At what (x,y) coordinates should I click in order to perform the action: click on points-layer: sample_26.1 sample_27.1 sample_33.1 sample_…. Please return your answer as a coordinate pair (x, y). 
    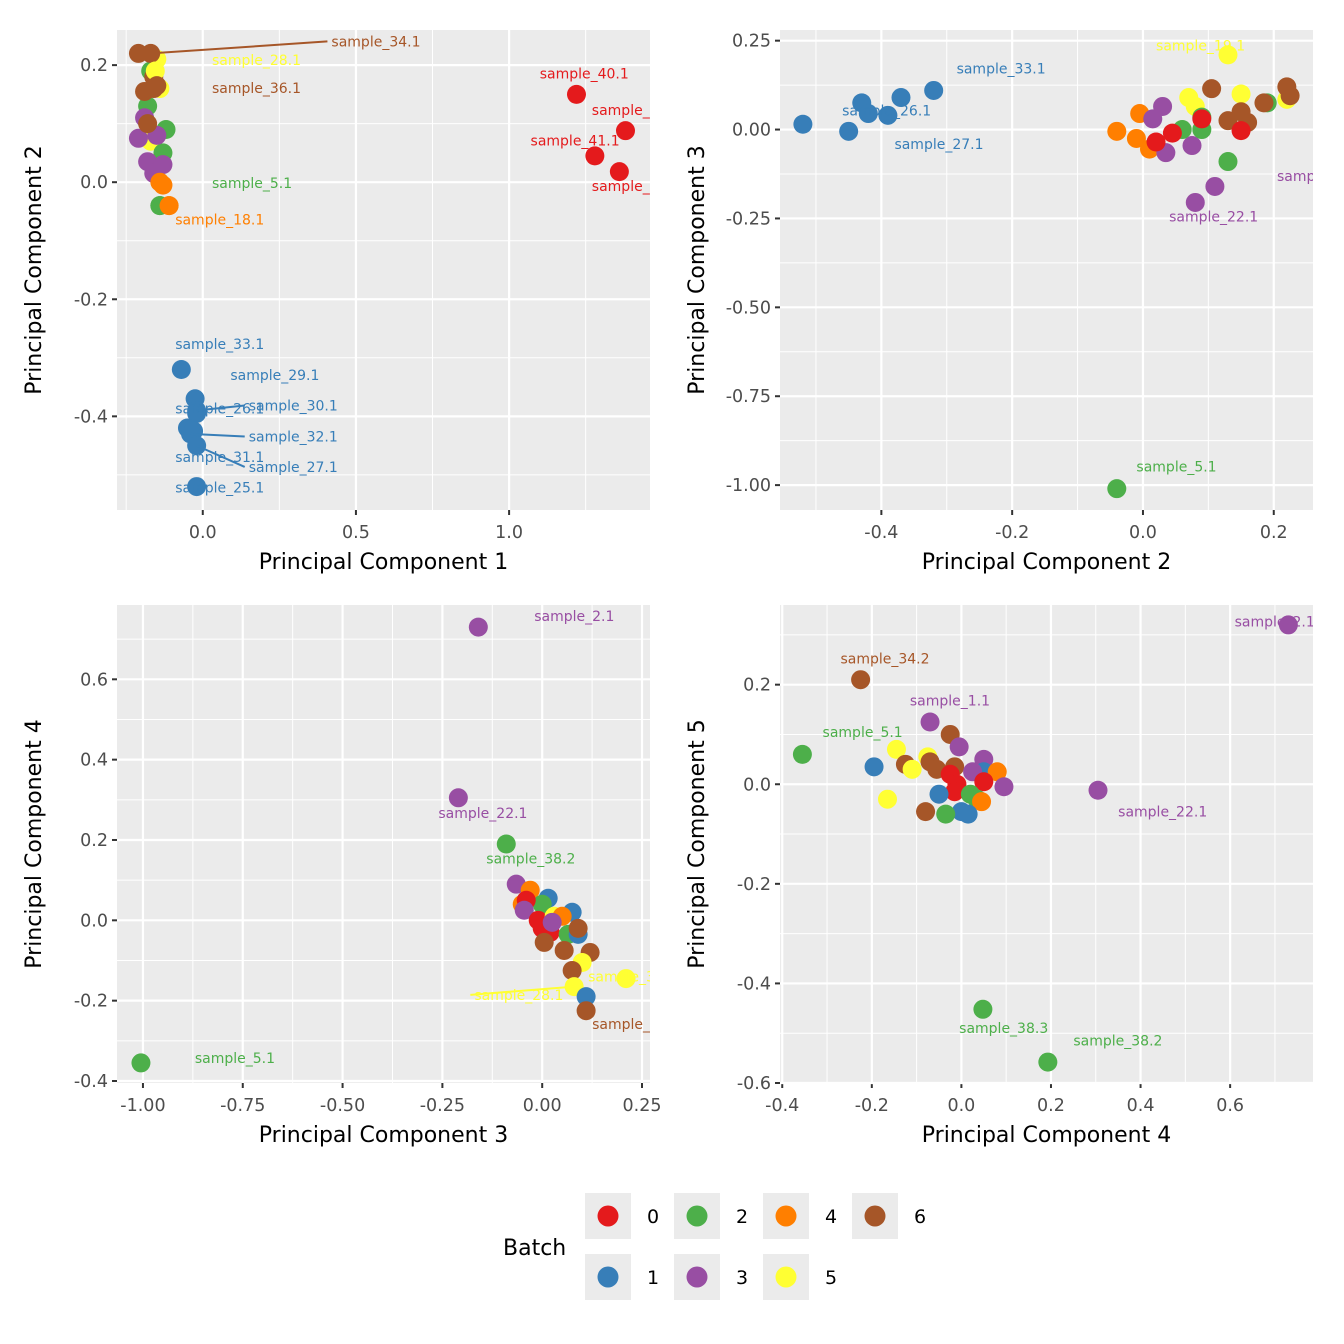
    Looking at the image, I should click on (1053, 269).